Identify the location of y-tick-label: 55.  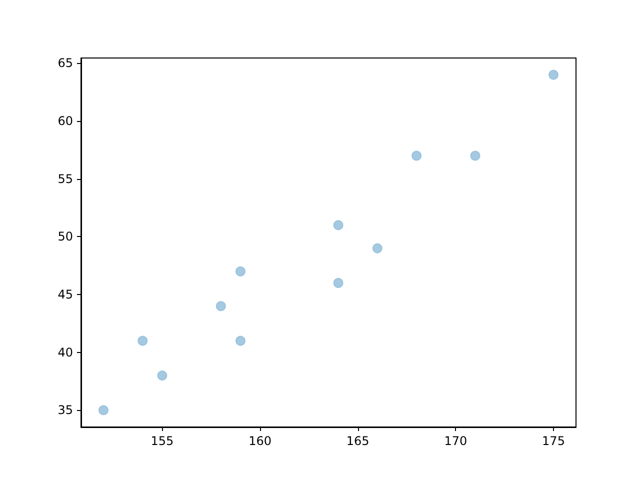
(65, 179).